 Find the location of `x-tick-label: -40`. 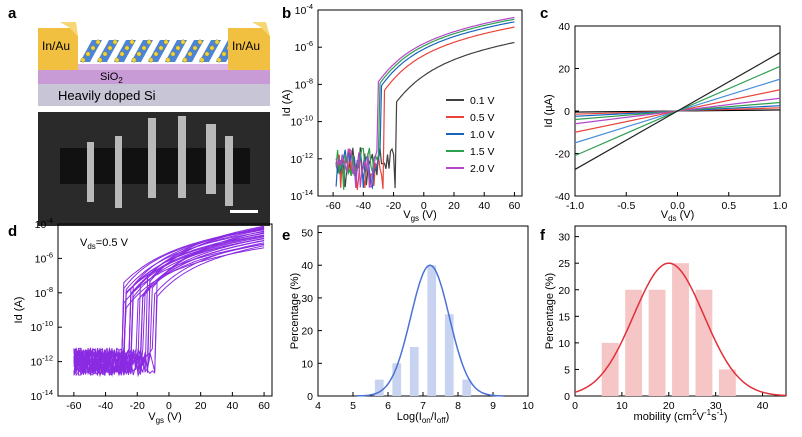

x-tick-label: -40 is located at coordinates (105, 406).